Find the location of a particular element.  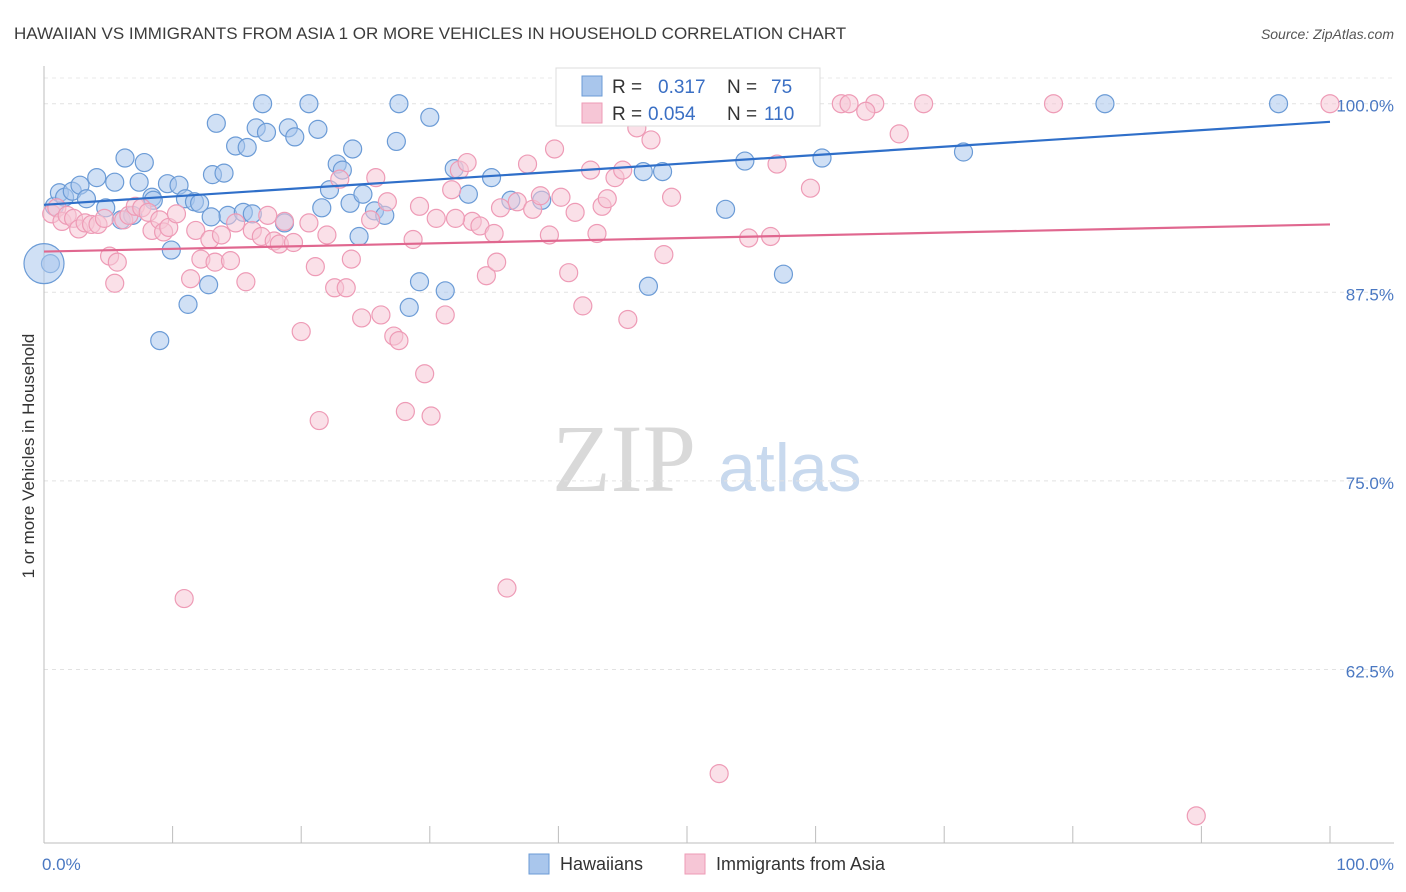

legend-swatch-hawaiians is located at coordinates (592, 86).